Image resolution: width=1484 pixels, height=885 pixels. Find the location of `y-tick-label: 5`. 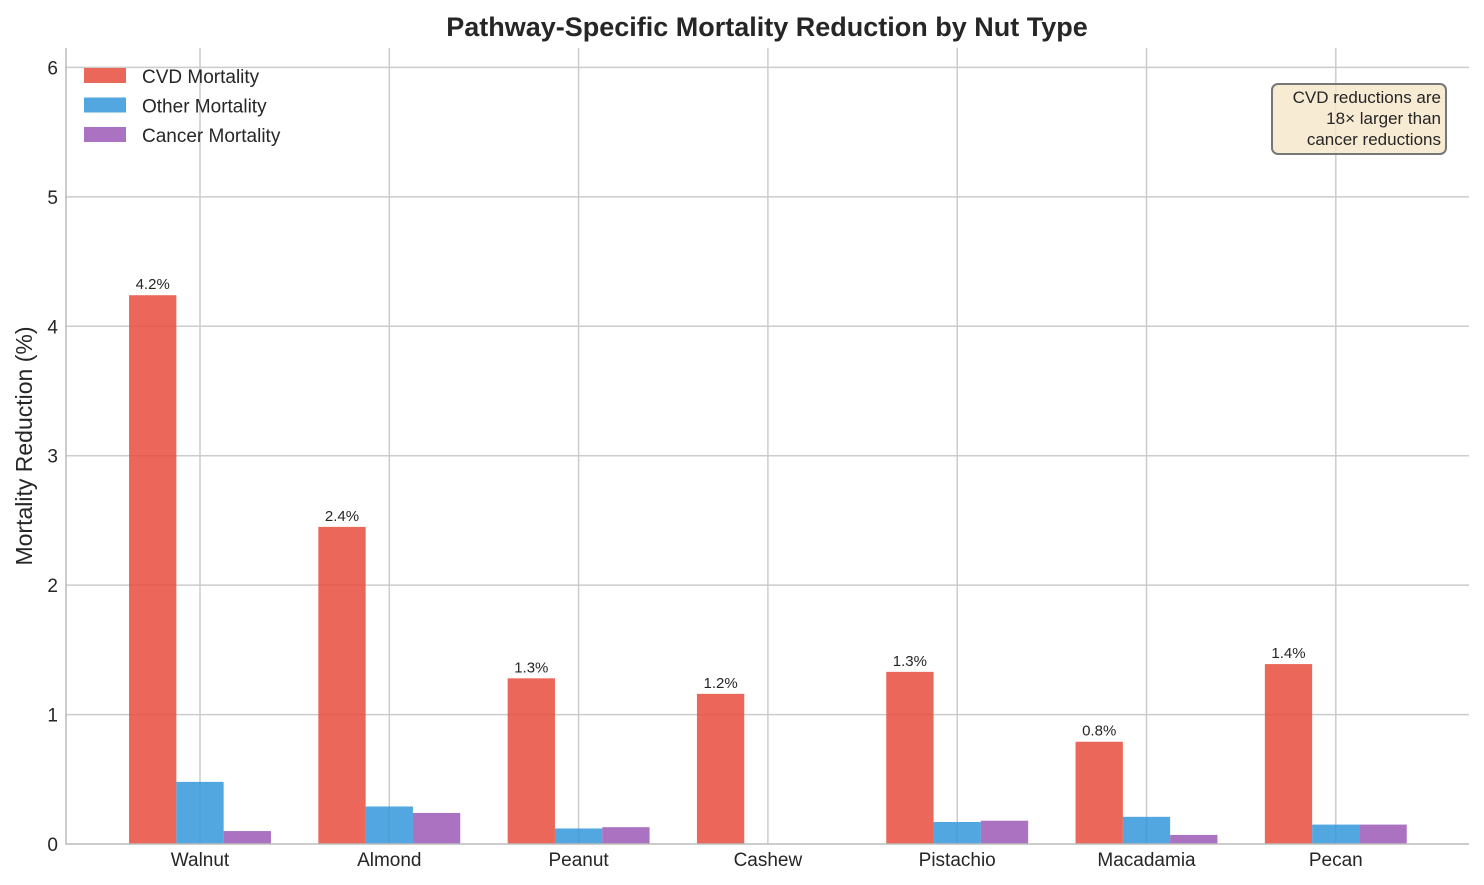

y-tick-label: 5 is located at coordinates (52, 198).